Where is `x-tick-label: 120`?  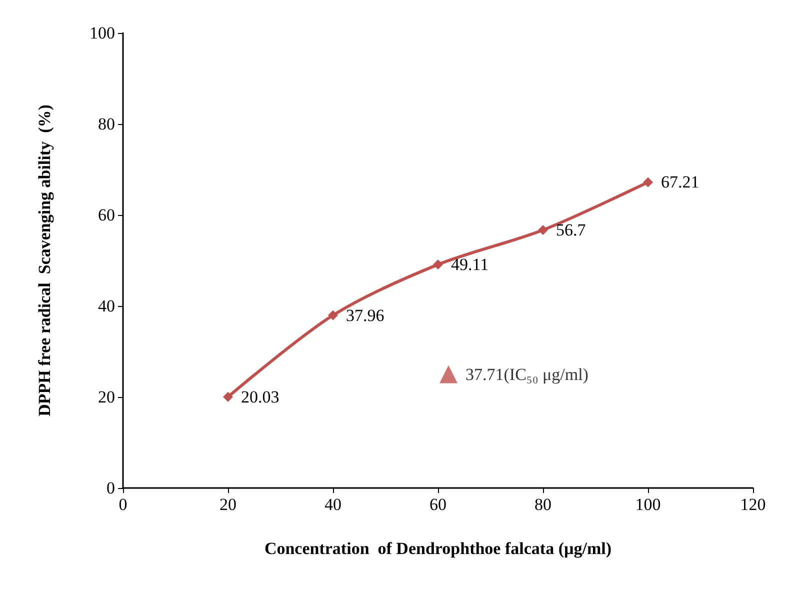
x-tick-label: 120 is located at coordinates (753, 504).